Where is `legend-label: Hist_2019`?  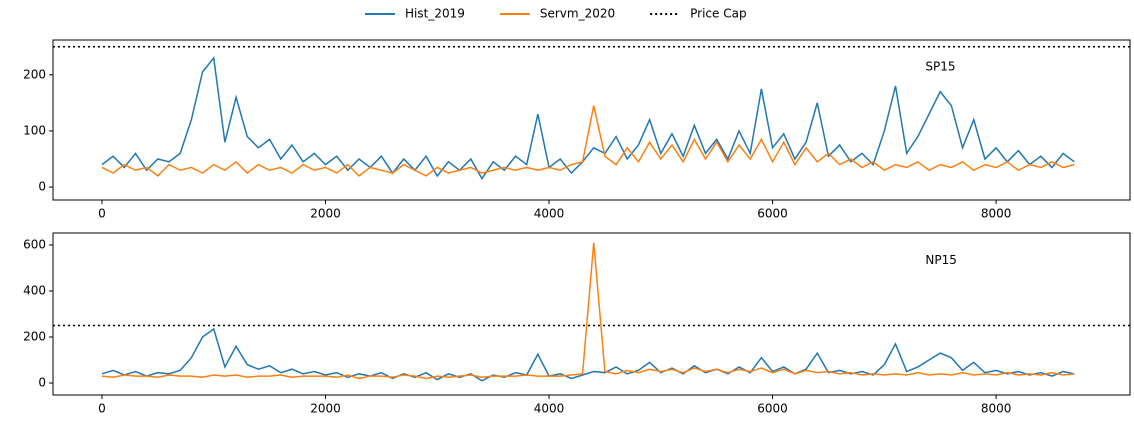 legend-label: Hist_2019 is located at coordinates (435, 14).